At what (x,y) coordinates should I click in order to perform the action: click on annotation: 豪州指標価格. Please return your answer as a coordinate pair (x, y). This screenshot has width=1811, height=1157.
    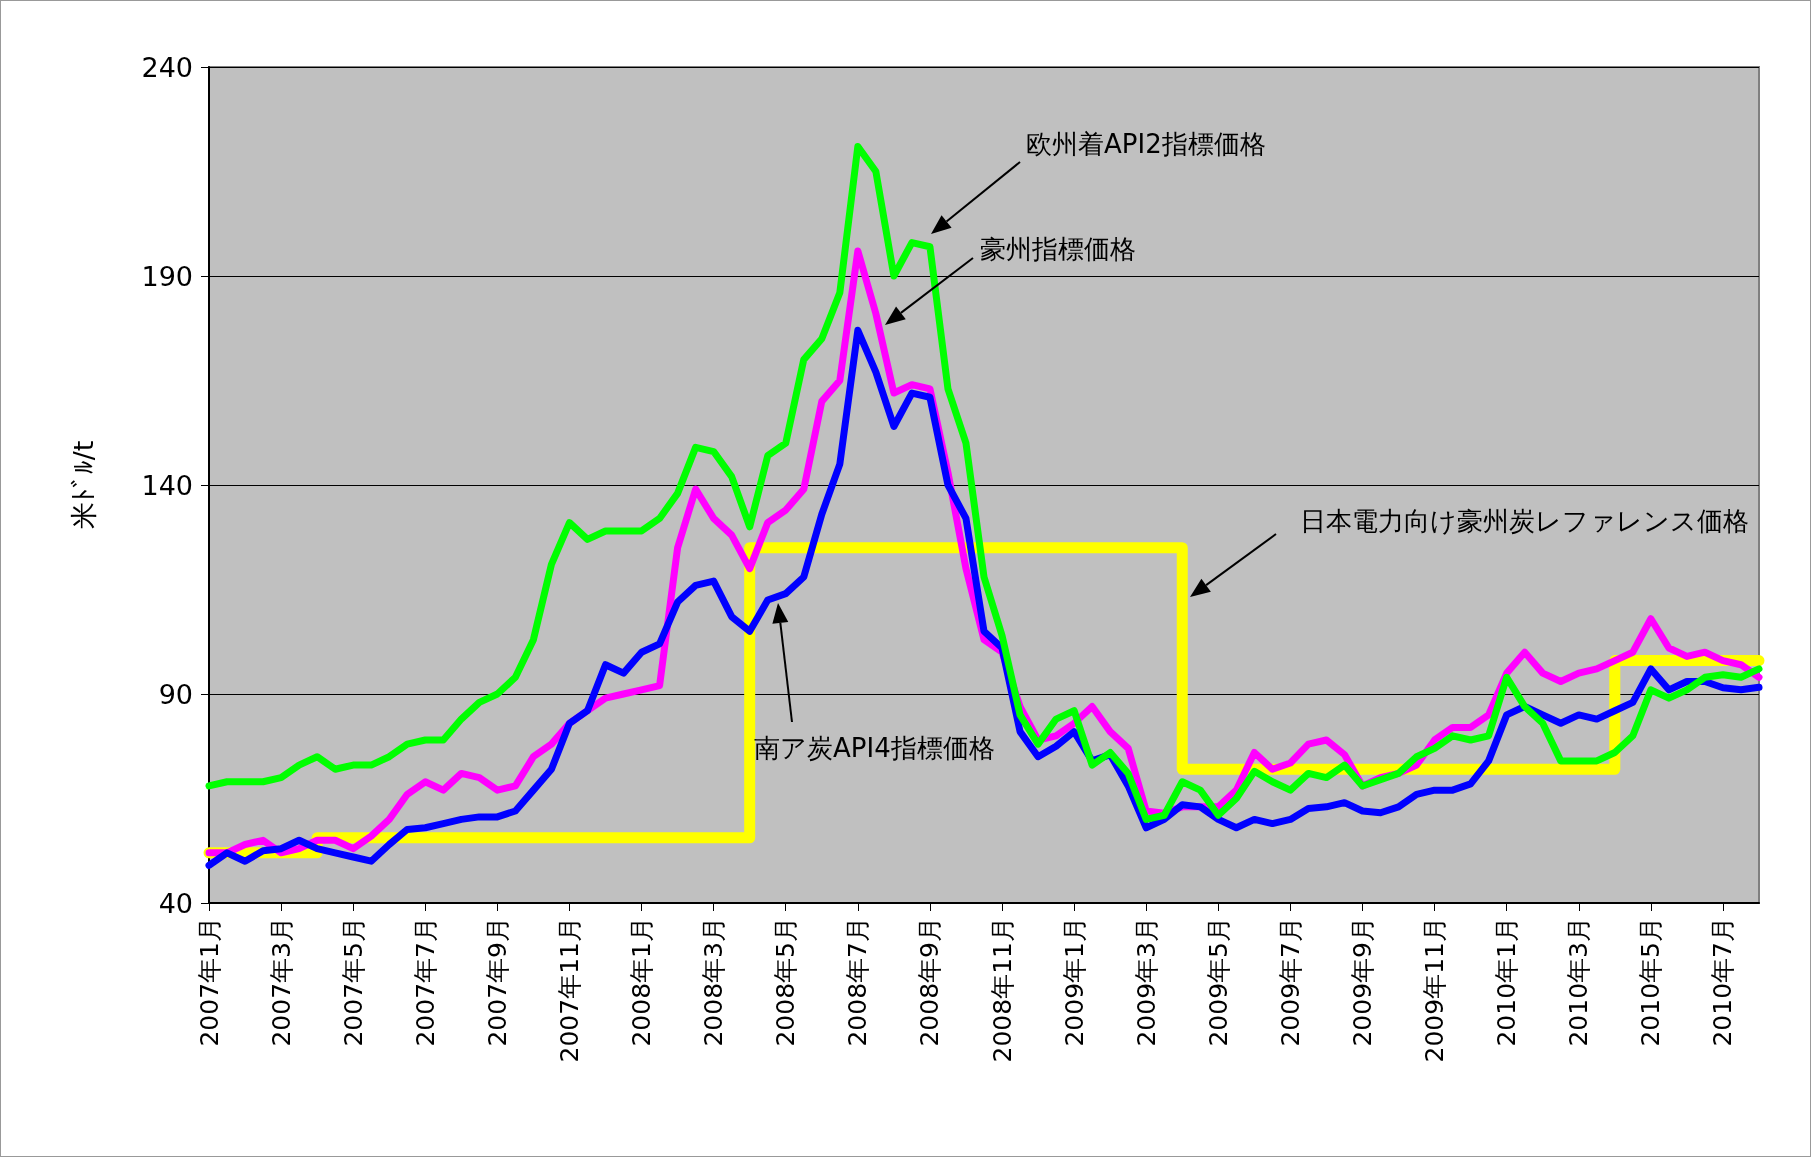
    Looking at the image, I should click on (1058, 249).